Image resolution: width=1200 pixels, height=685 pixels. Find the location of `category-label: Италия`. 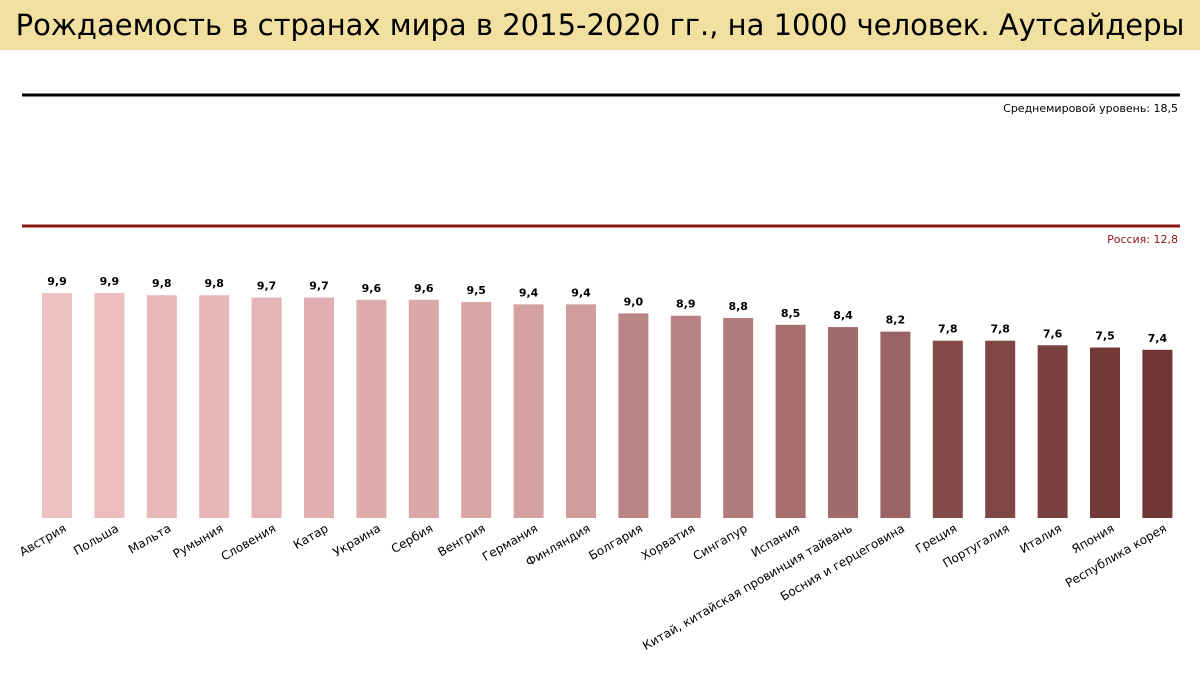

category-label: Италия is located at coordinates (1040, 538).